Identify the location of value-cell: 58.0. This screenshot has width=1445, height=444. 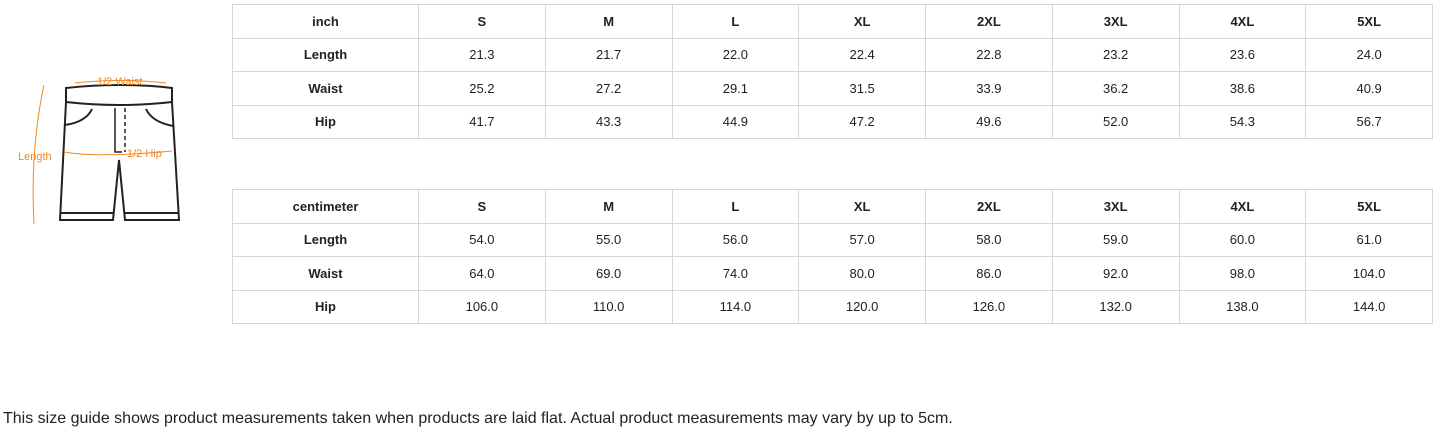
(989, 239).